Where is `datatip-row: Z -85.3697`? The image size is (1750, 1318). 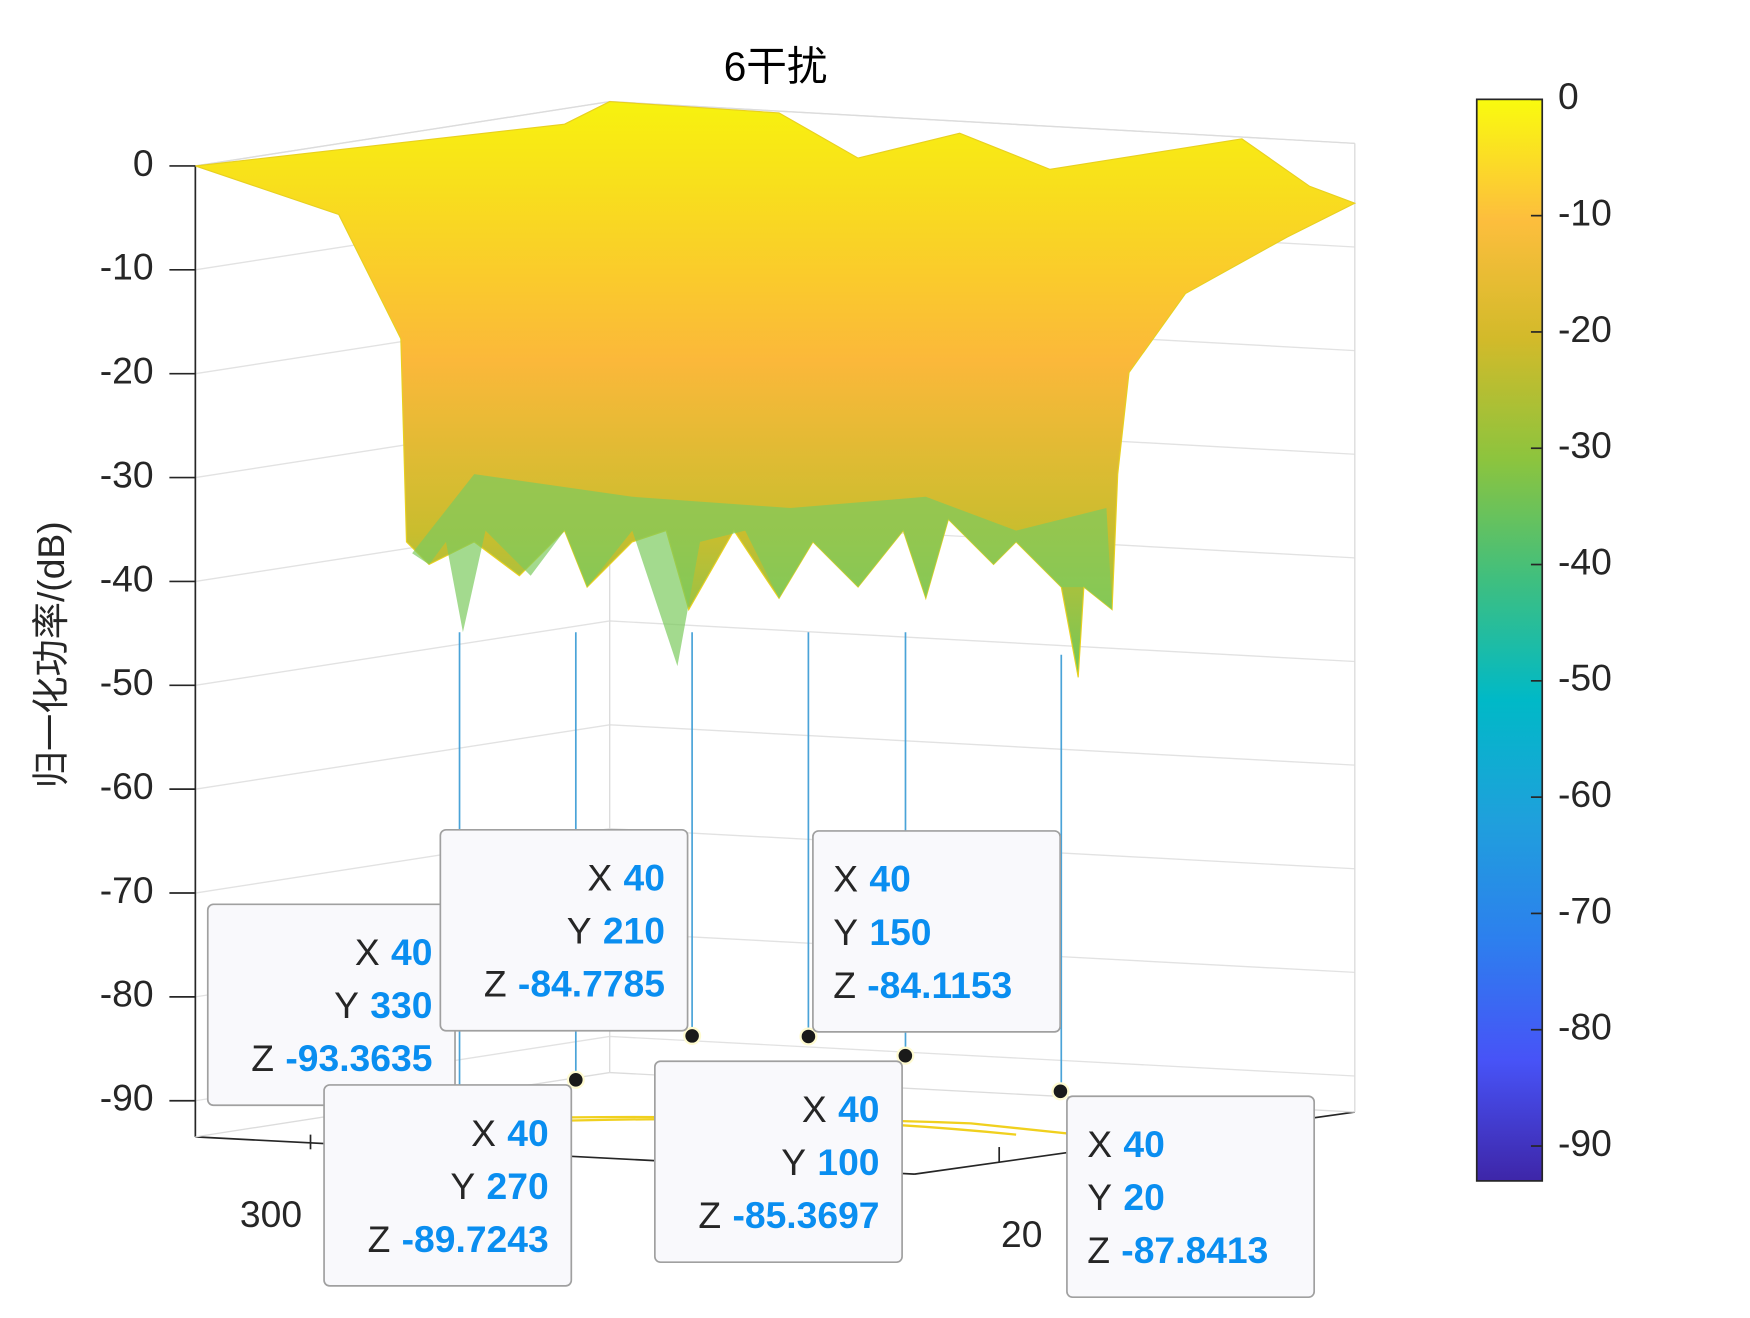 datatip-row: Z -85.3697 is located at coordinates (788, 1215).